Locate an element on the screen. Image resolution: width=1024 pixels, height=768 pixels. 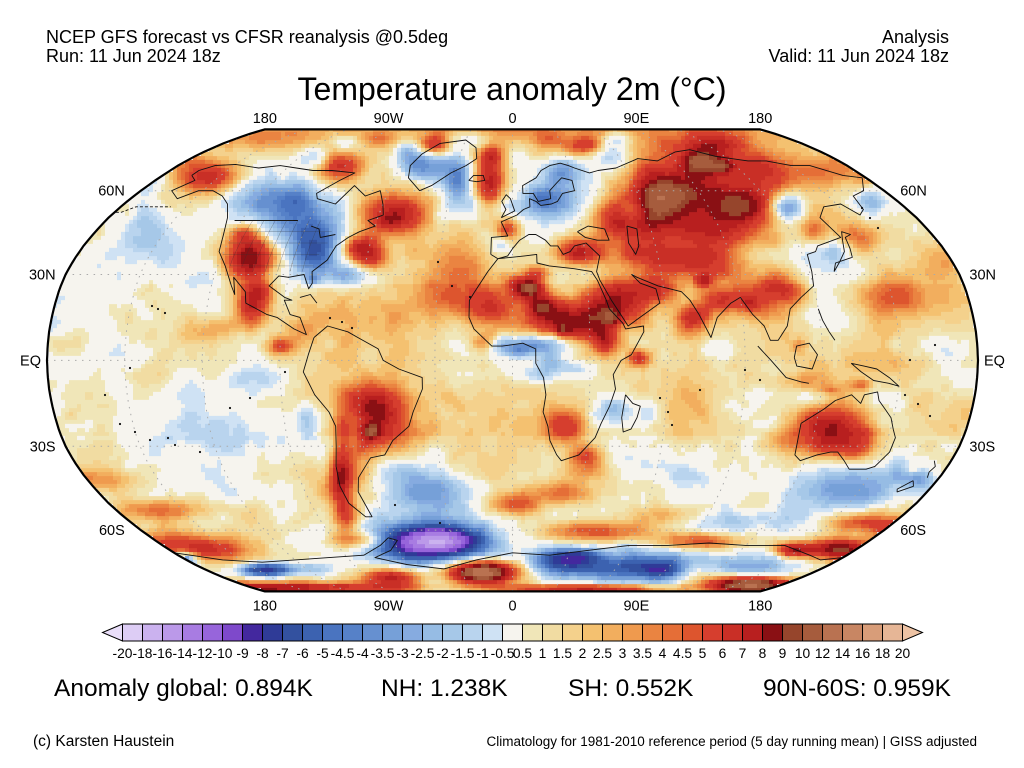
svg-text: -20 is located at coordinates (123, 653).